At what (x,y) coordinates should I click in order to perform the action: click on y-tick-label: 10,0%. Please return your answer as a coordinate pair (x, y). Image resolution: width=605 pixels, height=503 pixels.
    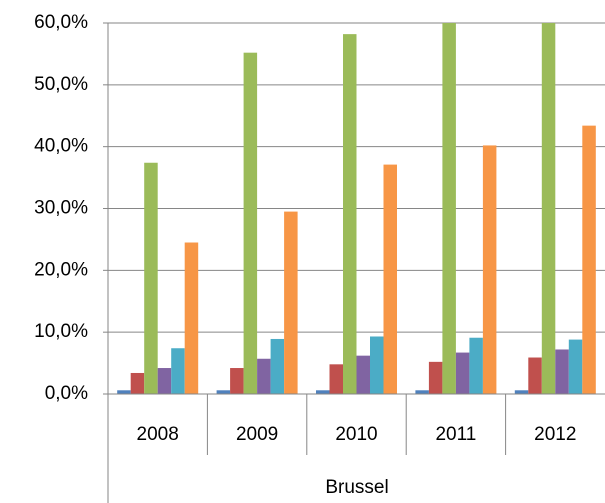
    Looking at the image, I should click on (61, 331).